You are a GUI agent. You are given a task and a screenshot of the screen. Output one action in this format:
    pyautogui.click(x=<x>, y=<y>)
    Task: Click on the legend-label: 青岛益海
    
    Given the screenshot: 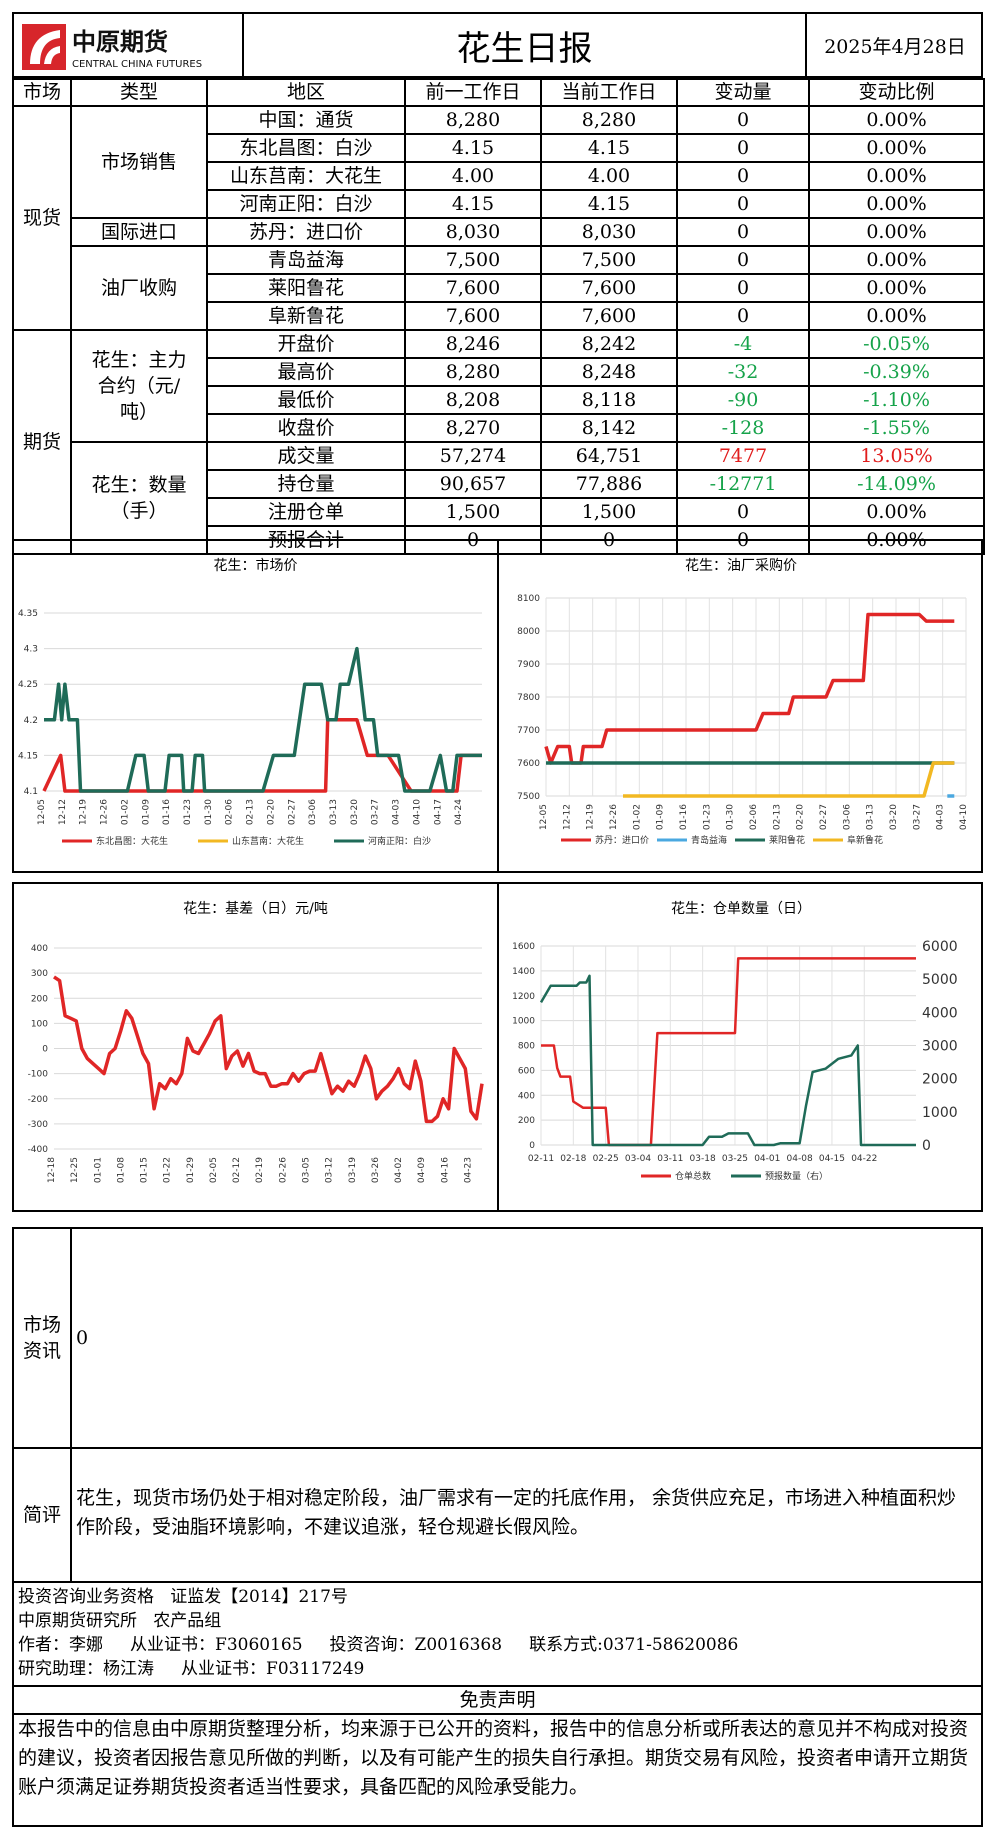 What is the action you would take?
    pyautogui.click(x=709, y=840)
    